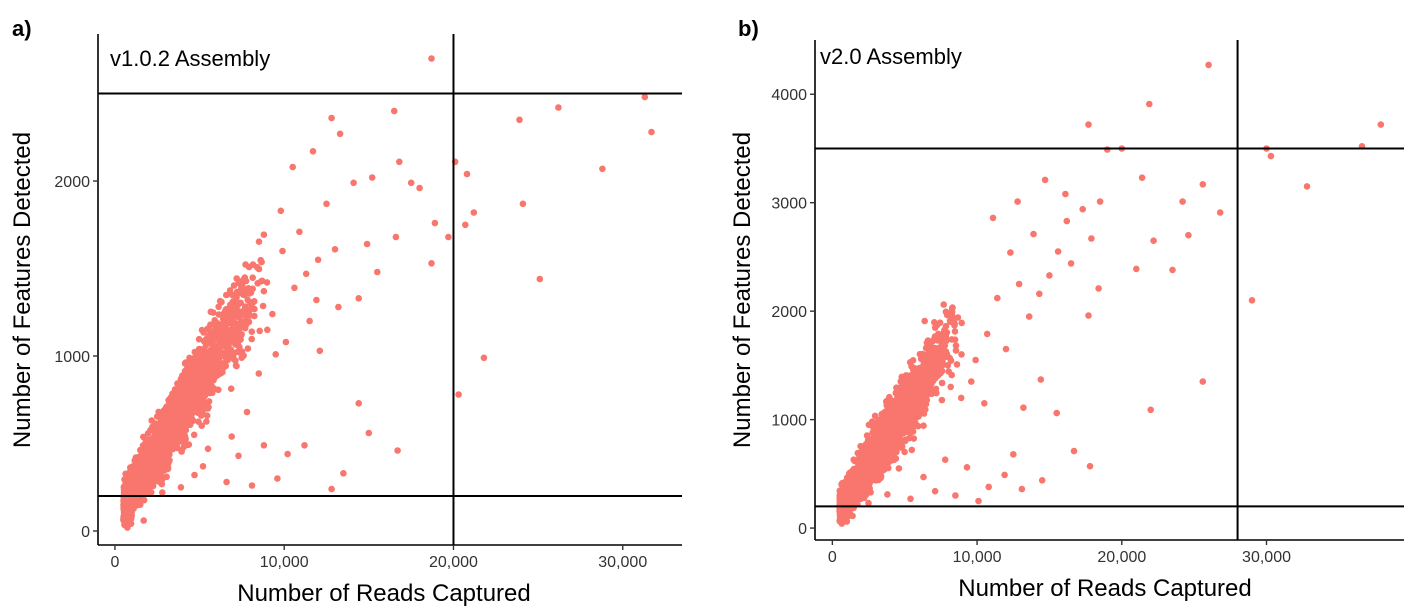 The height and width of the screenshot is (608, 1414). Describe the element at coordinates (72, 357) in the screenshot. I see `y-tick-label: 1000` at that location.